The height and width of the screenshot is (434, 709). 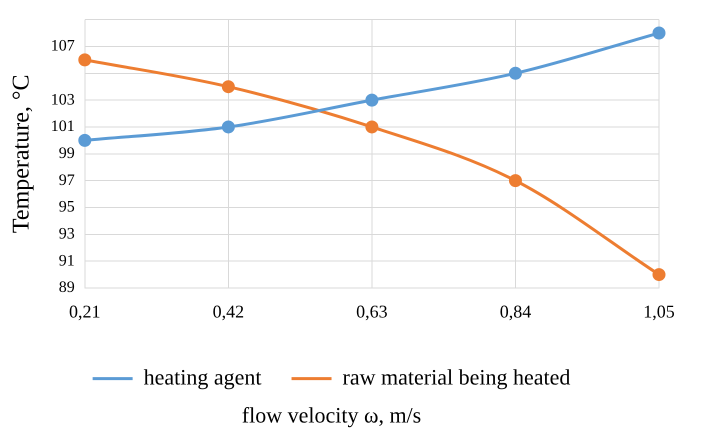 I want to click on y-tick-label: 103, so click(x=62, y=99).